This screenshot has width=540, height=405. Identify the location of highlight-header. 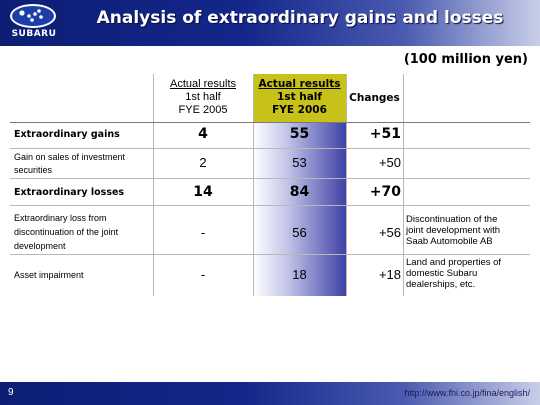
(299, 98).